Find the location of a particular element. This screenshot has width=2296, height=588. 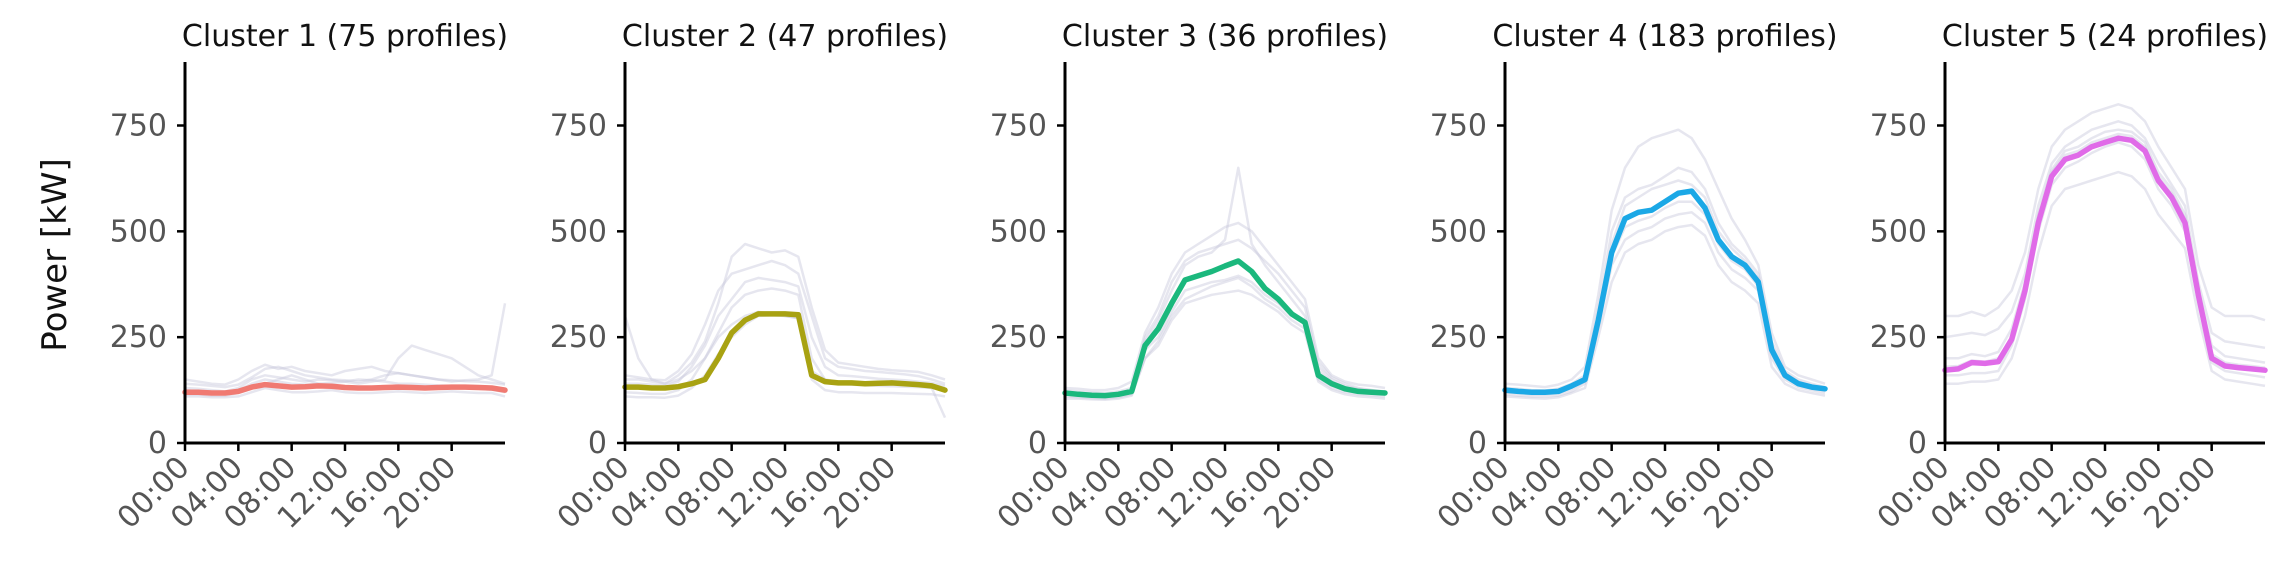

panel-title: Cluster 4 (183 profiles) is located at coordinates (1664, 36).